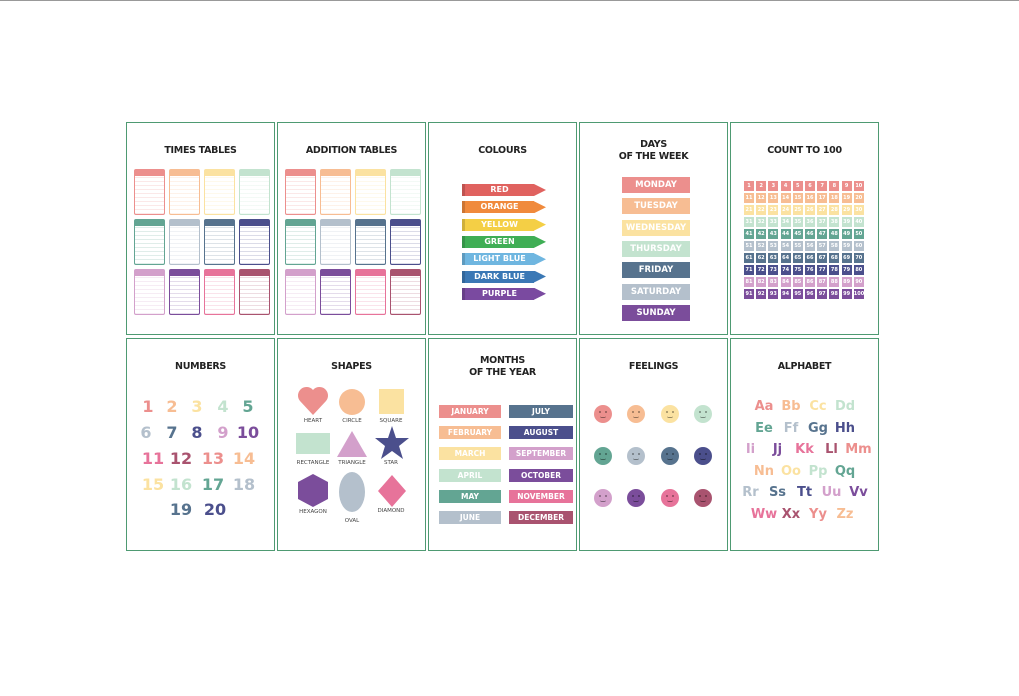 This screenshot has width=1019, height=696. I want to click on count-cell: 56, so click(810, 246).